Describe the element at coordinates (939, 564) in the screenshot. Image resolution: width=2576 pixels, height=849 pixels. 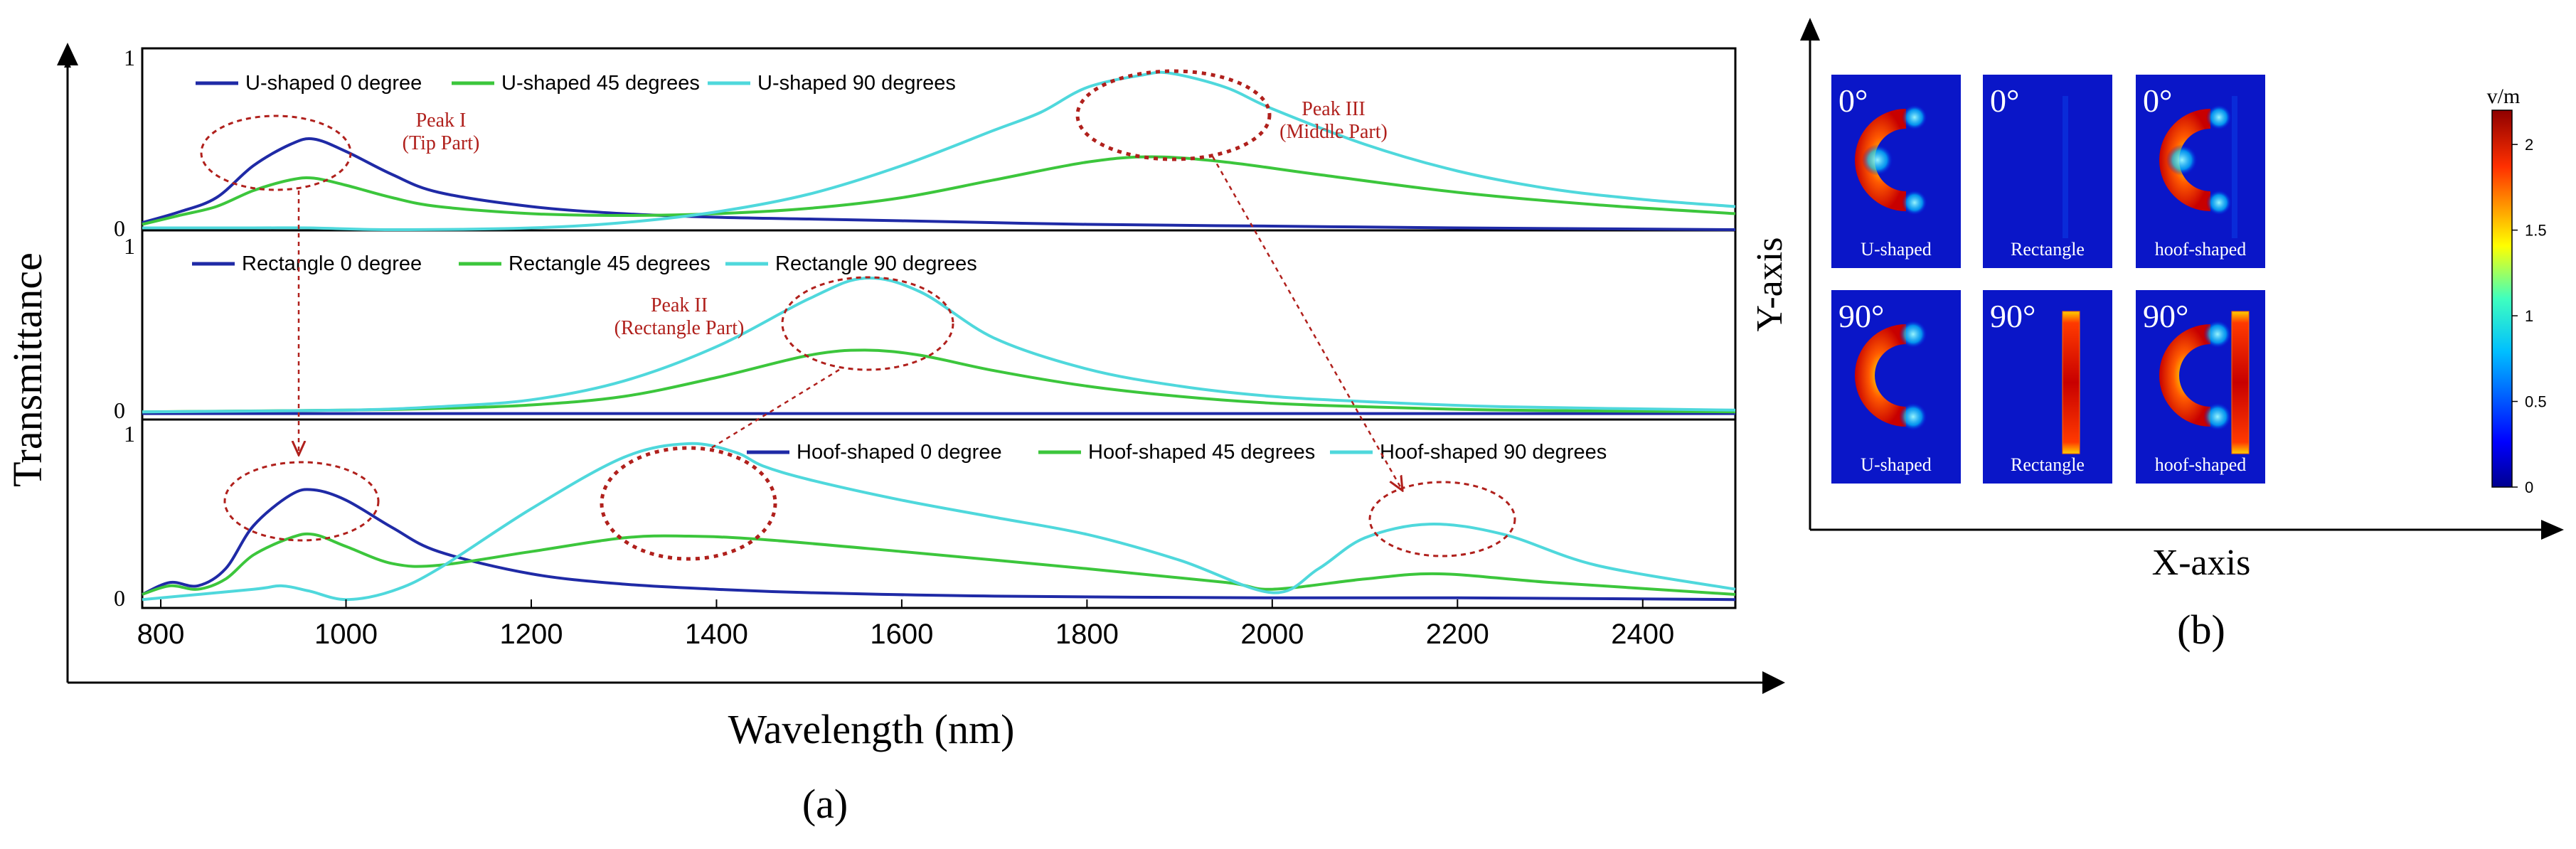
I see `series-line-hoof-shaped-45-degrees` at that location.